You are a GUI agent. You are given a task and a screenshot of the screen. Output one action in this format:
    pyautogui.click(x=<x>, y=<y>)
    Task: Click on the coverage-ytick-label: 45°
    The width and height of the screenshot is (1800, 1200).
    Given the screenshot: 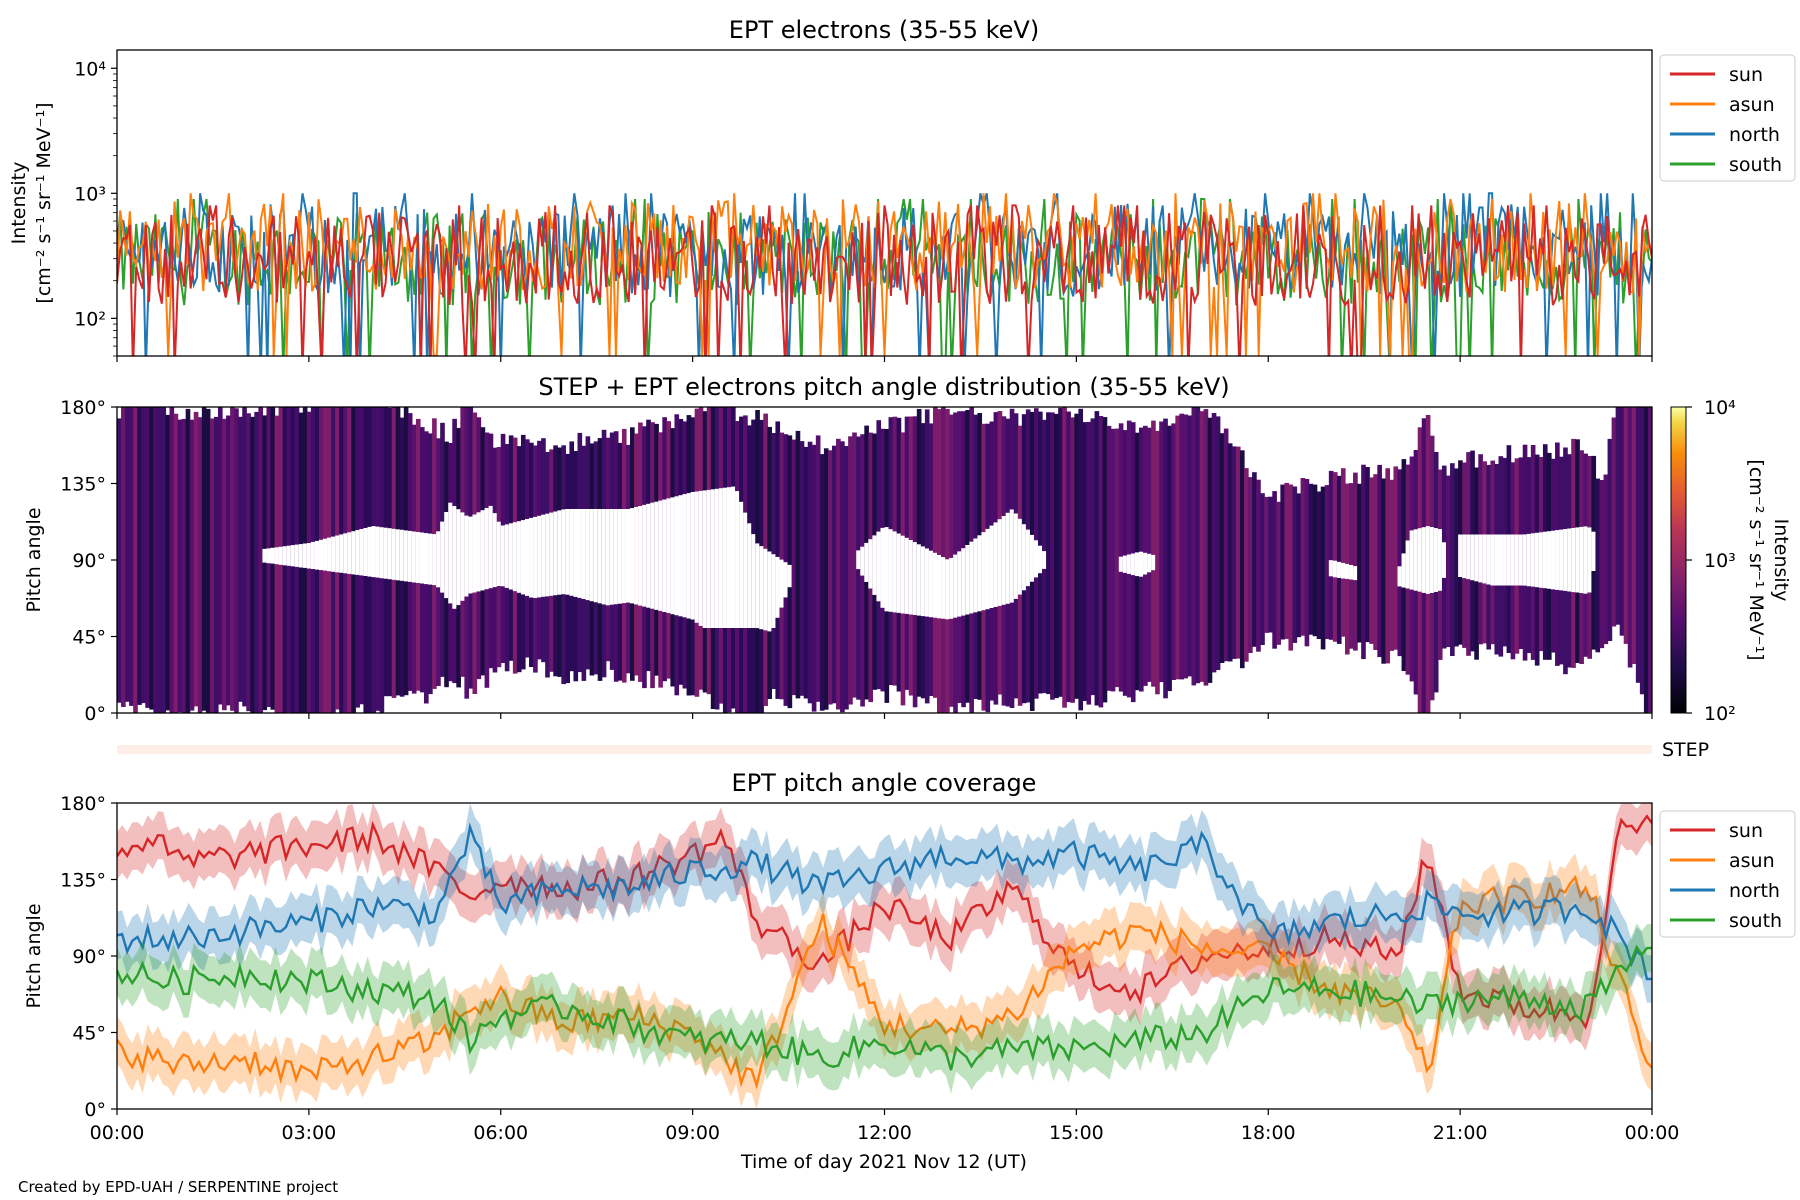 What is the action you would take?
    pyautogui.click(x=89, y=1034)
    